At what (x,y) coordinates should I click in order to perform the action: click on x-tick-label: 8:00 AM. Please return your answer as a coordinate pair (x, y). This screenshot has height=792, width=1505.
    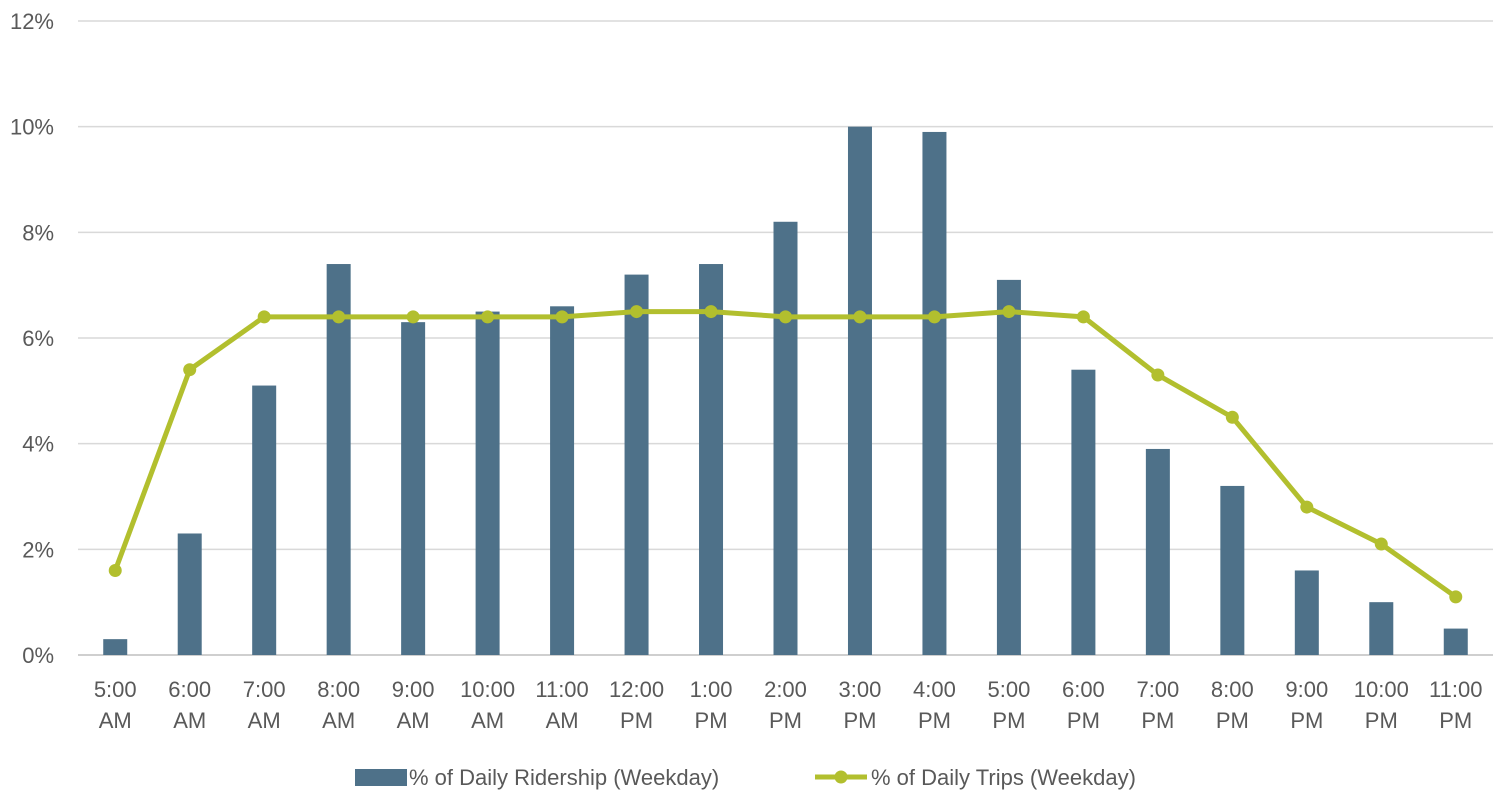
    Looking at the image, I should click on (338, 705).